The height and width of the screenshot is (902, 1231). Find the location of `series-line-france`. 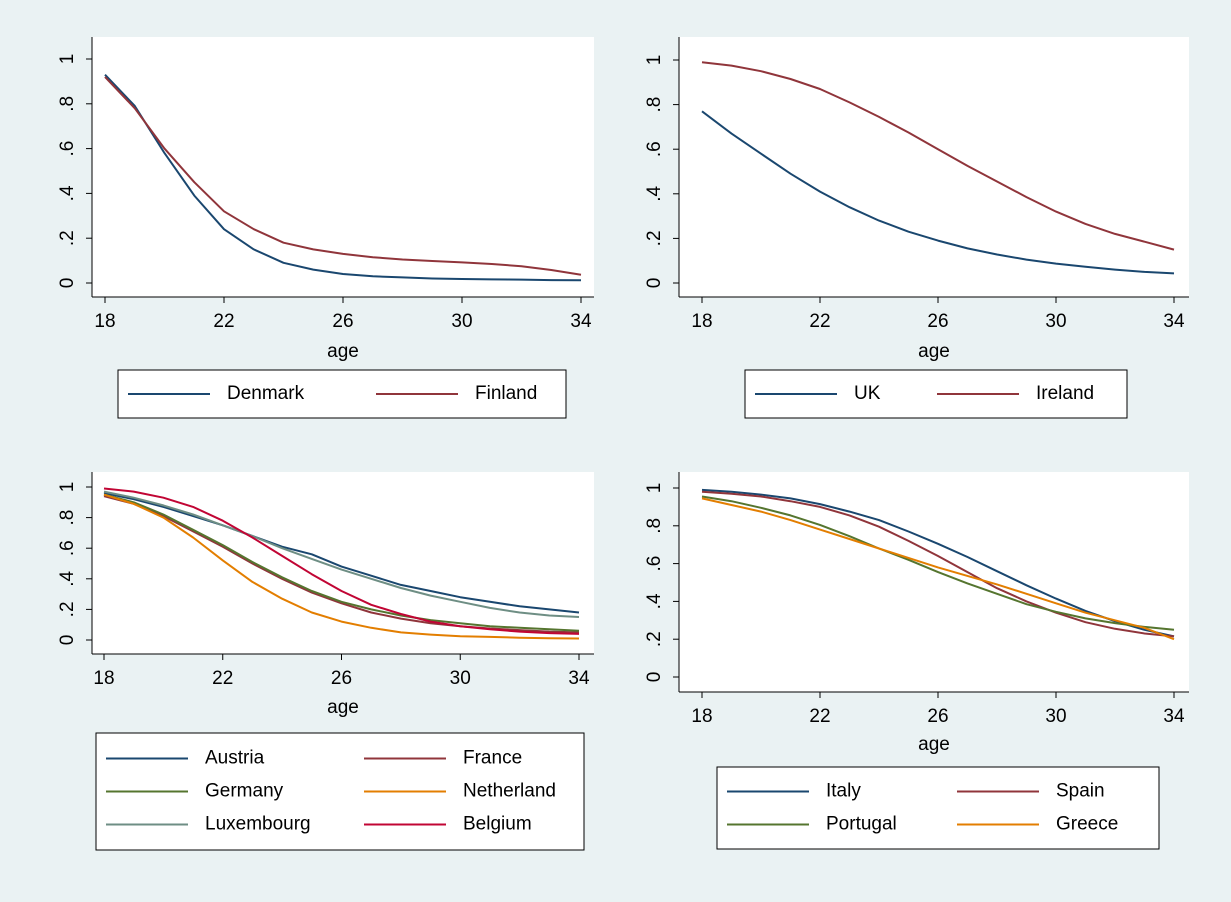

series-line-france is located at coordinates (341, 564).